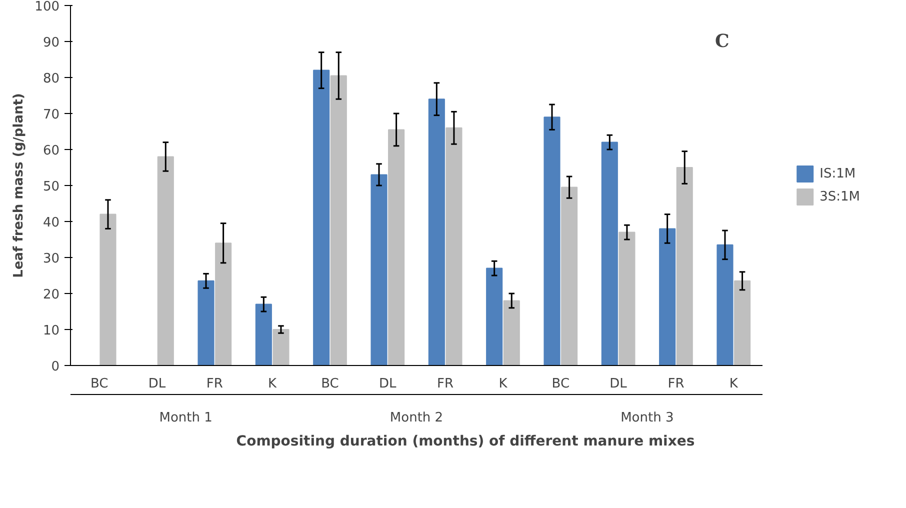 Image resolution: width=906 pixels, height=508 pixels. I want to click on legend-label: IS:1M, so click(838, 173).